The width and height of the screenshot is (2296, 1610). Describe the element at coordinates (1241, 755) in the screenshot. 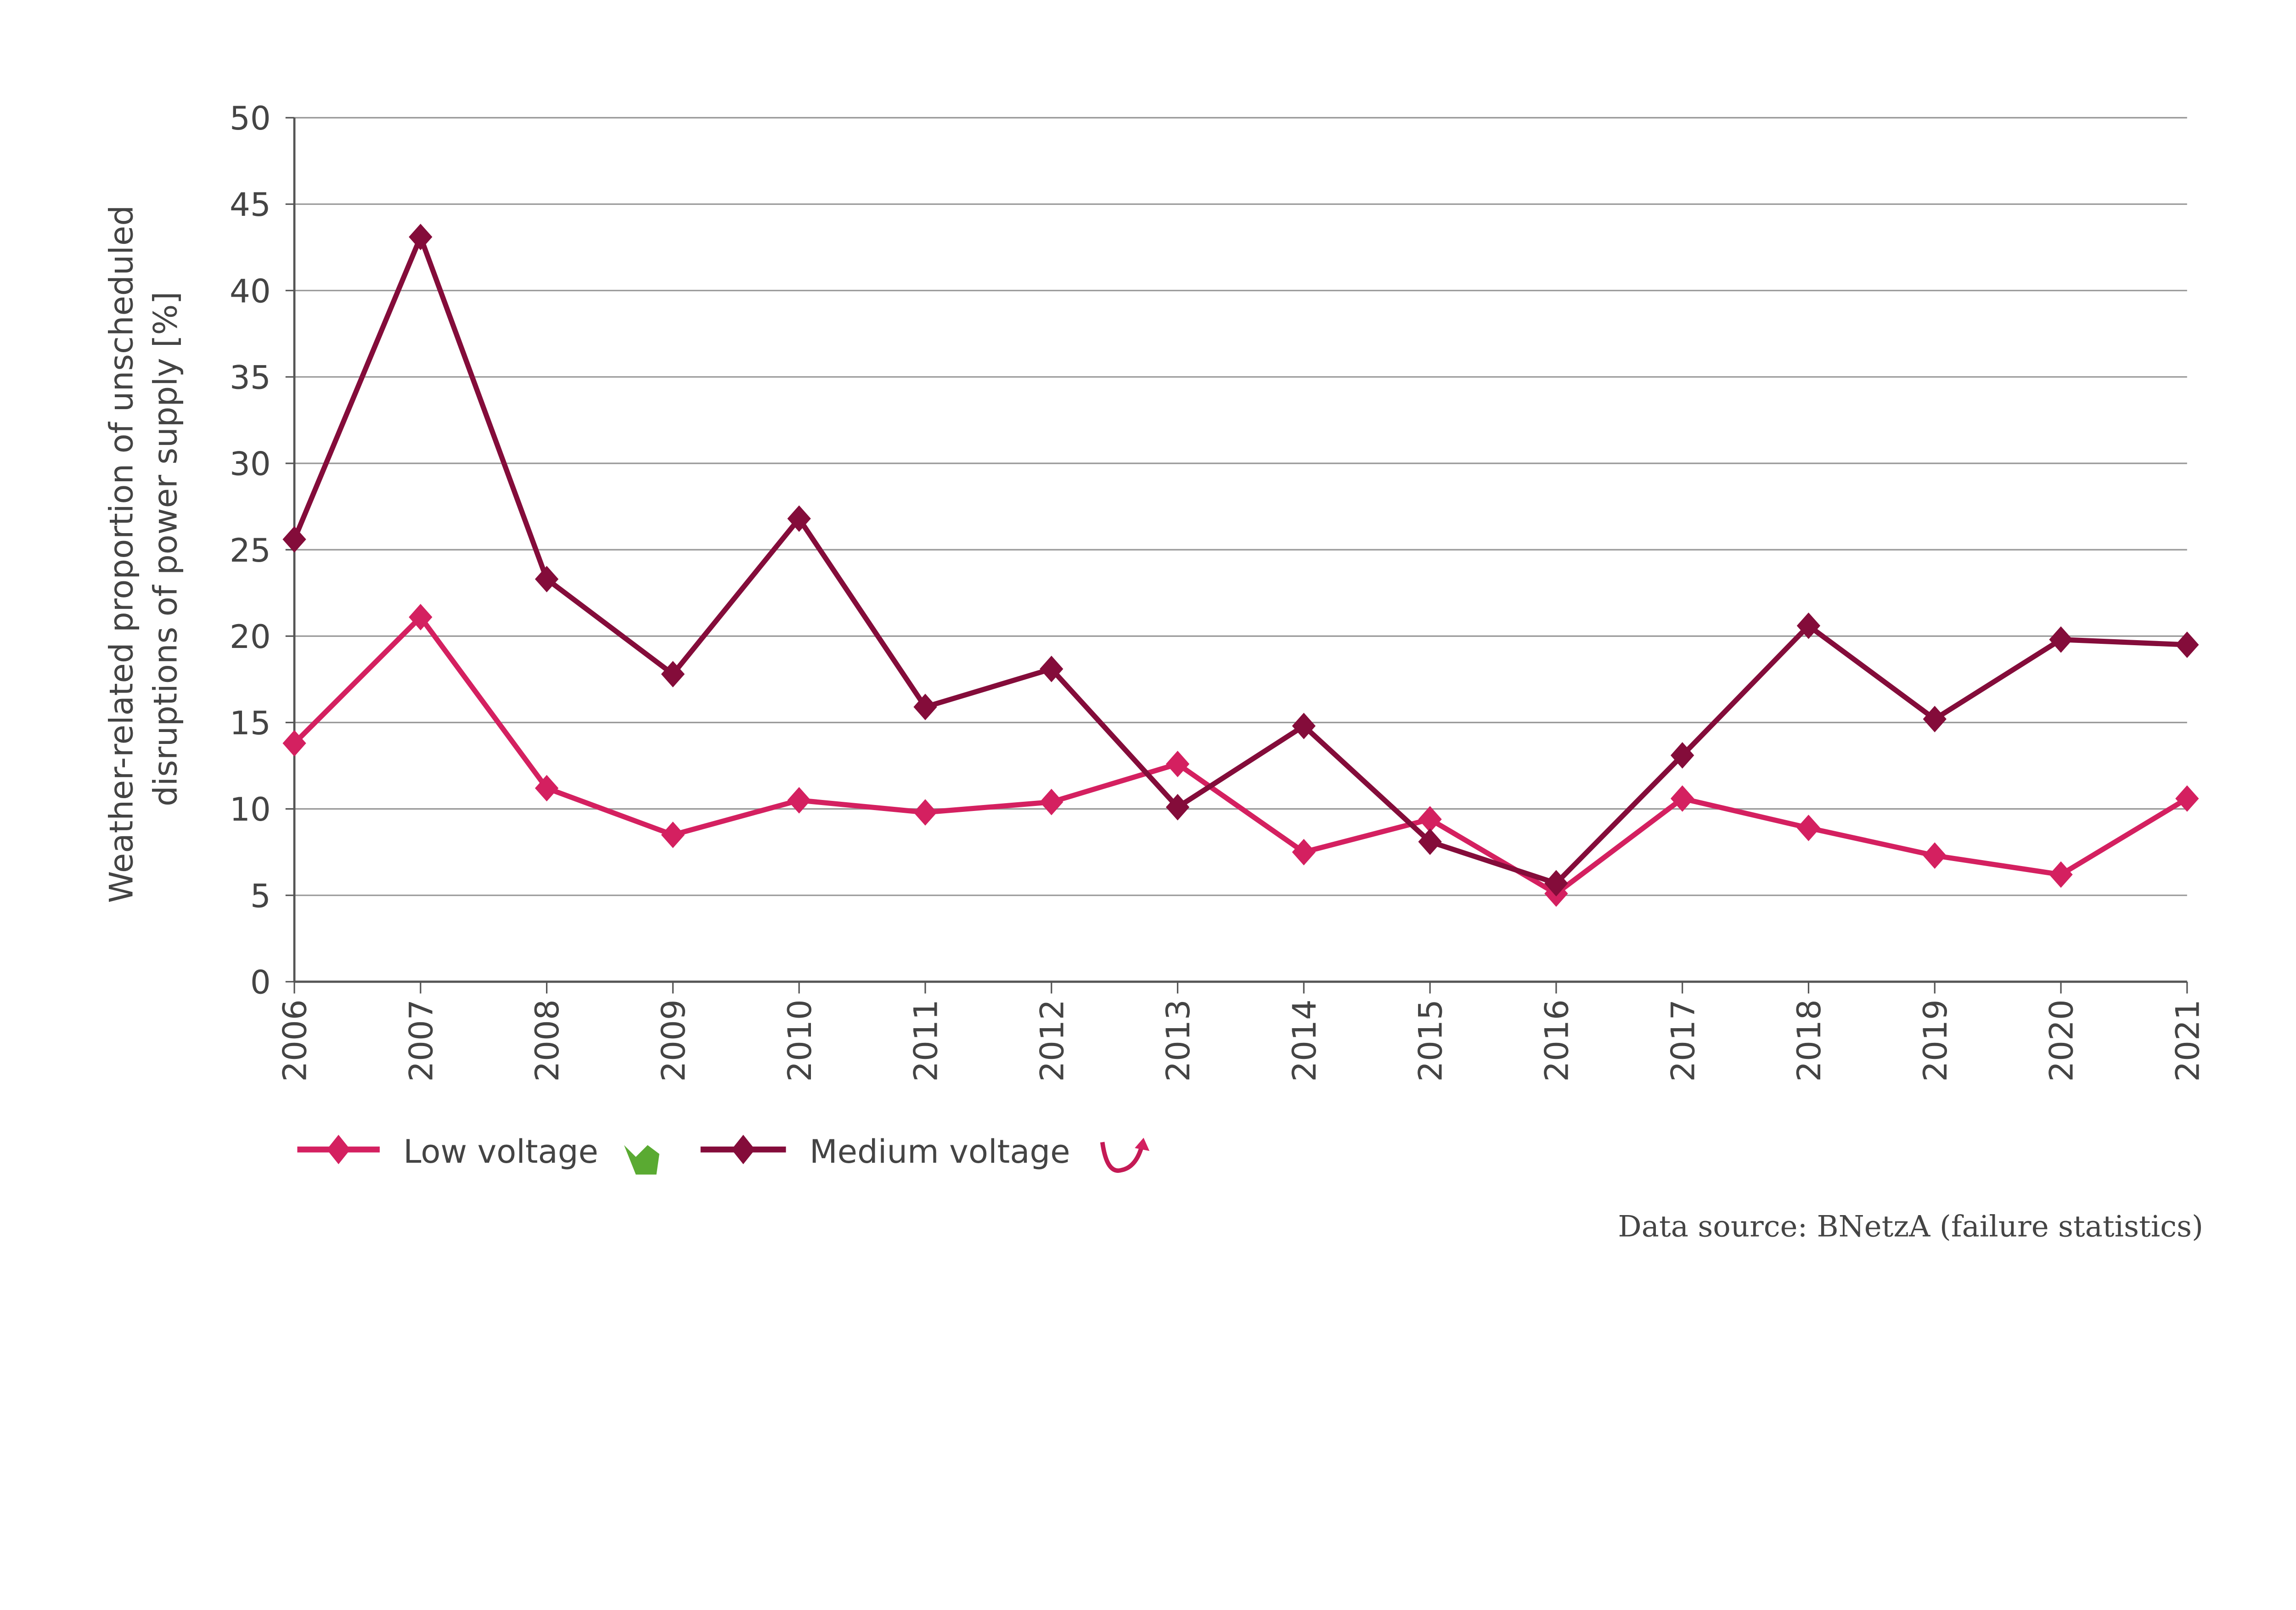

I see `low-voltage-line` at that location.